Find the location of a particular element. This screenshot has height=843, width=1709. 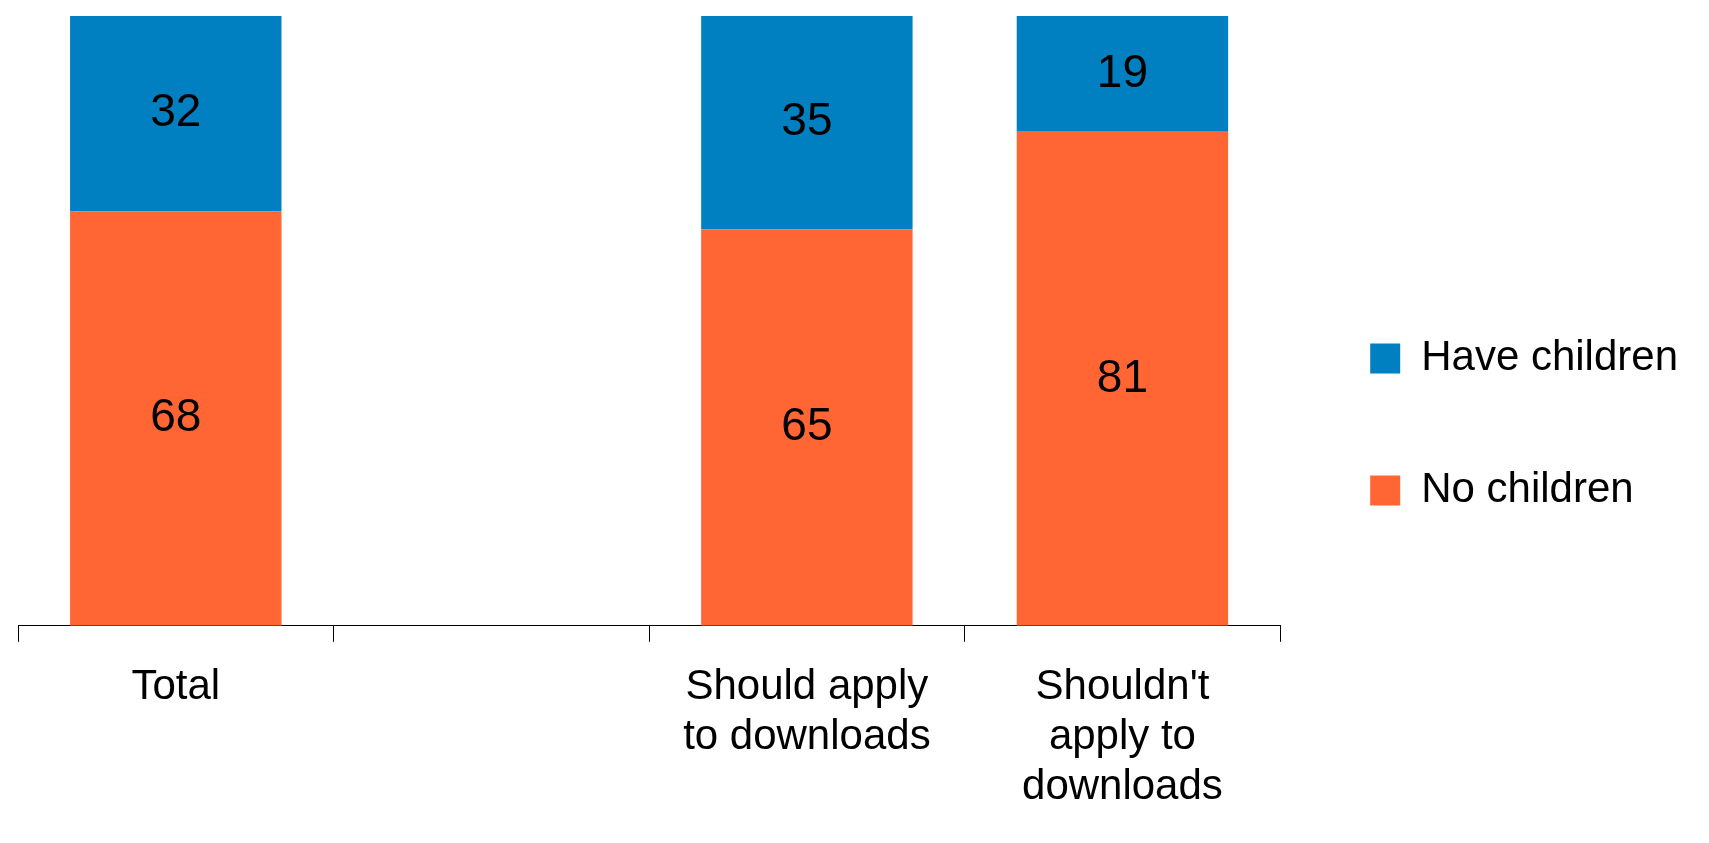

x-tick-label: Shouldn't apply to downloads is located at coordinates (1122, 734).